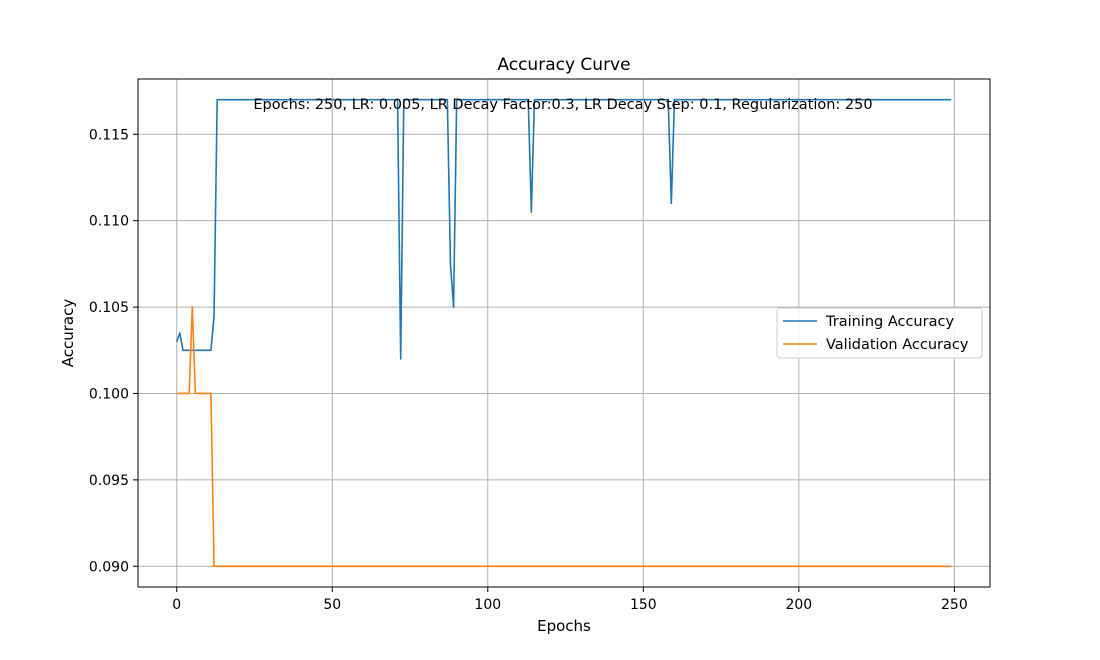 This screenshot has width=1100, height=660. What do you see at coordinates (563, 65) in the screenshot?
I see `chart-title: Accuracy Curve` at bounding box center [563, 65].